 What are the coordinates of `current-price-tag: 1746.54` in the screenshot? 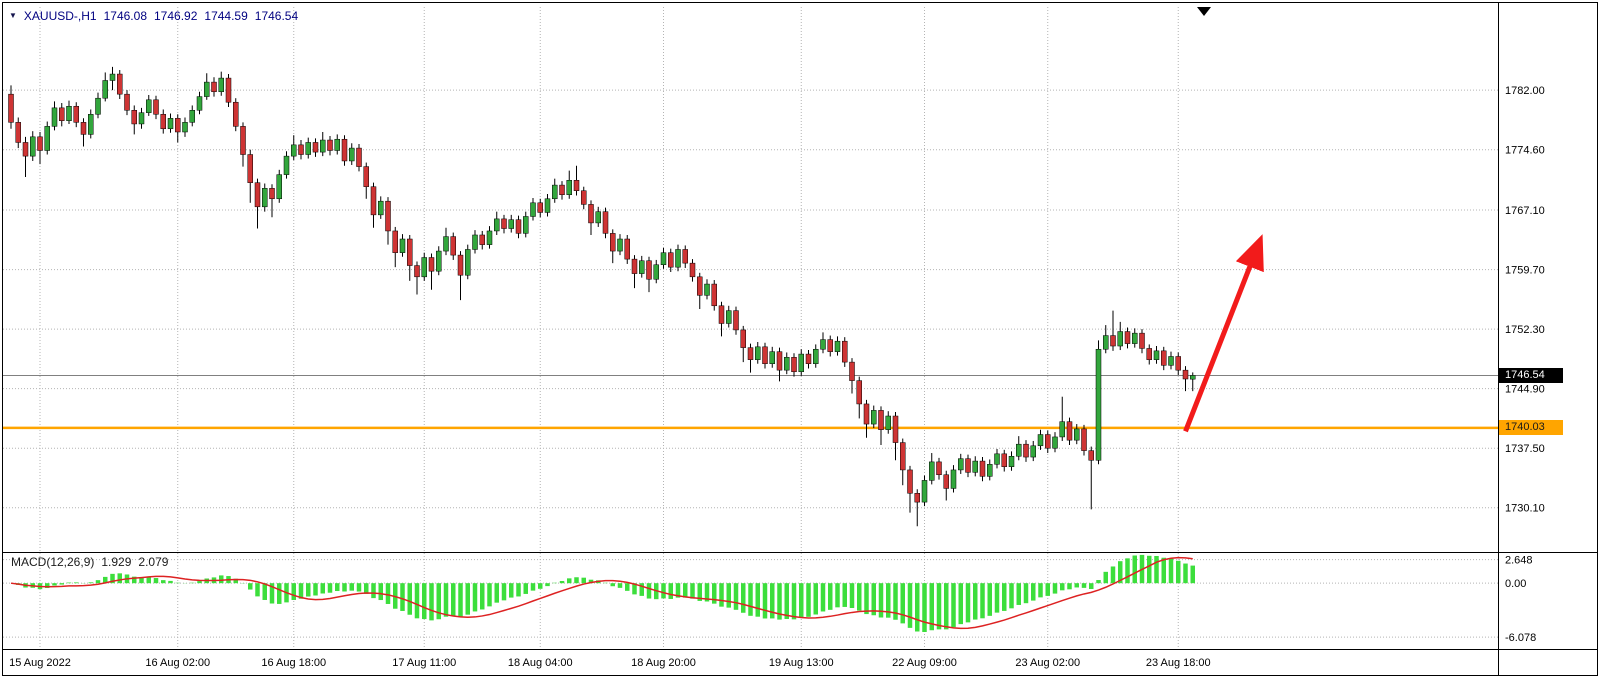 It's located at (1531, 375).